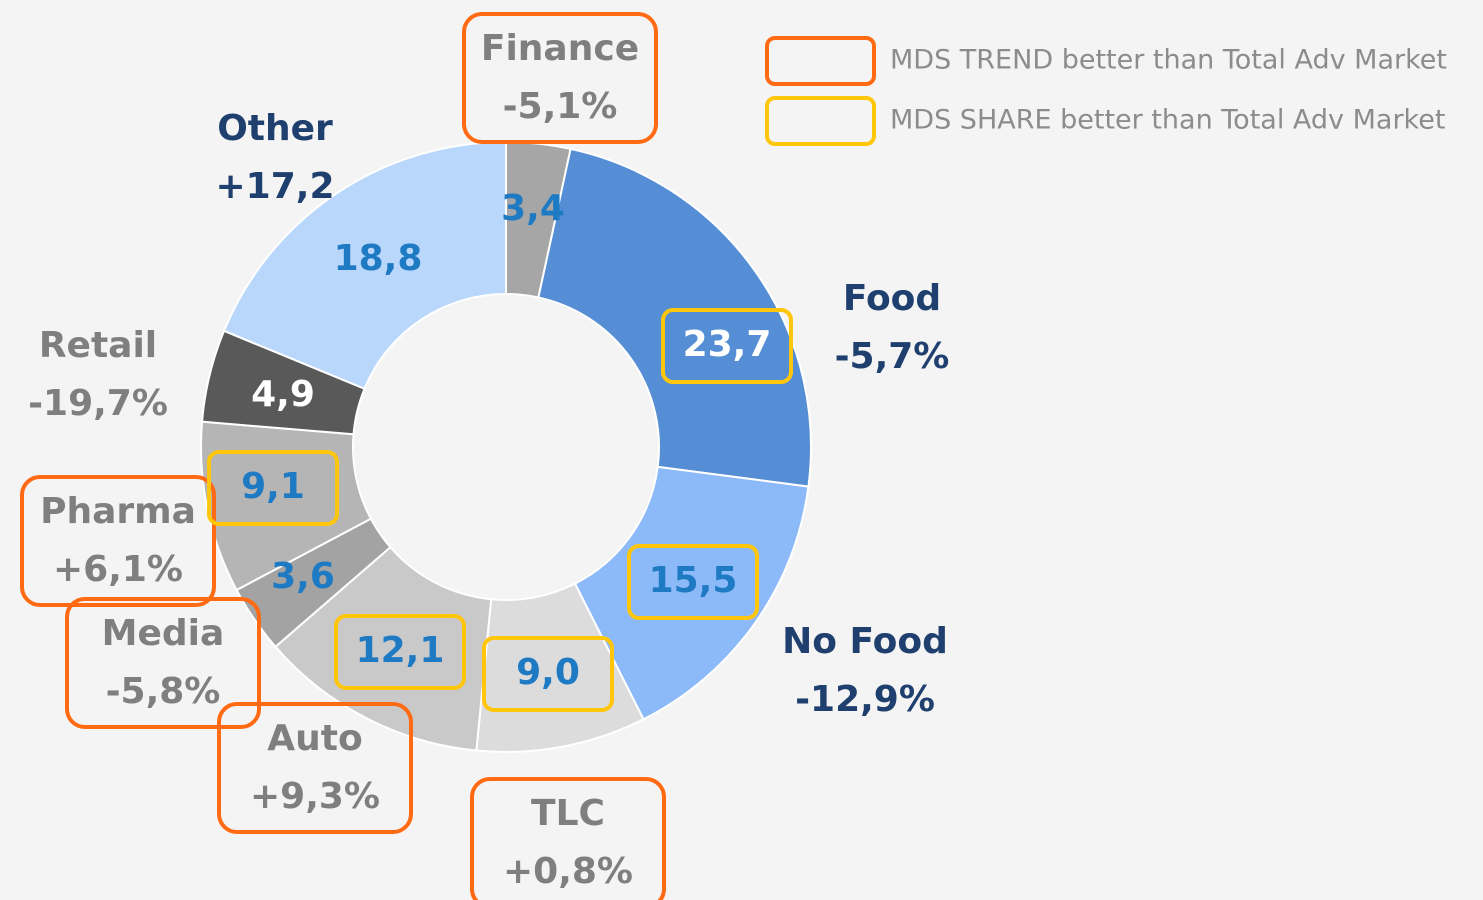  What do you see at coordinates (533, 208) in the screenshot?
I see `value-label: 3,4` at bounding box center [533, 208].